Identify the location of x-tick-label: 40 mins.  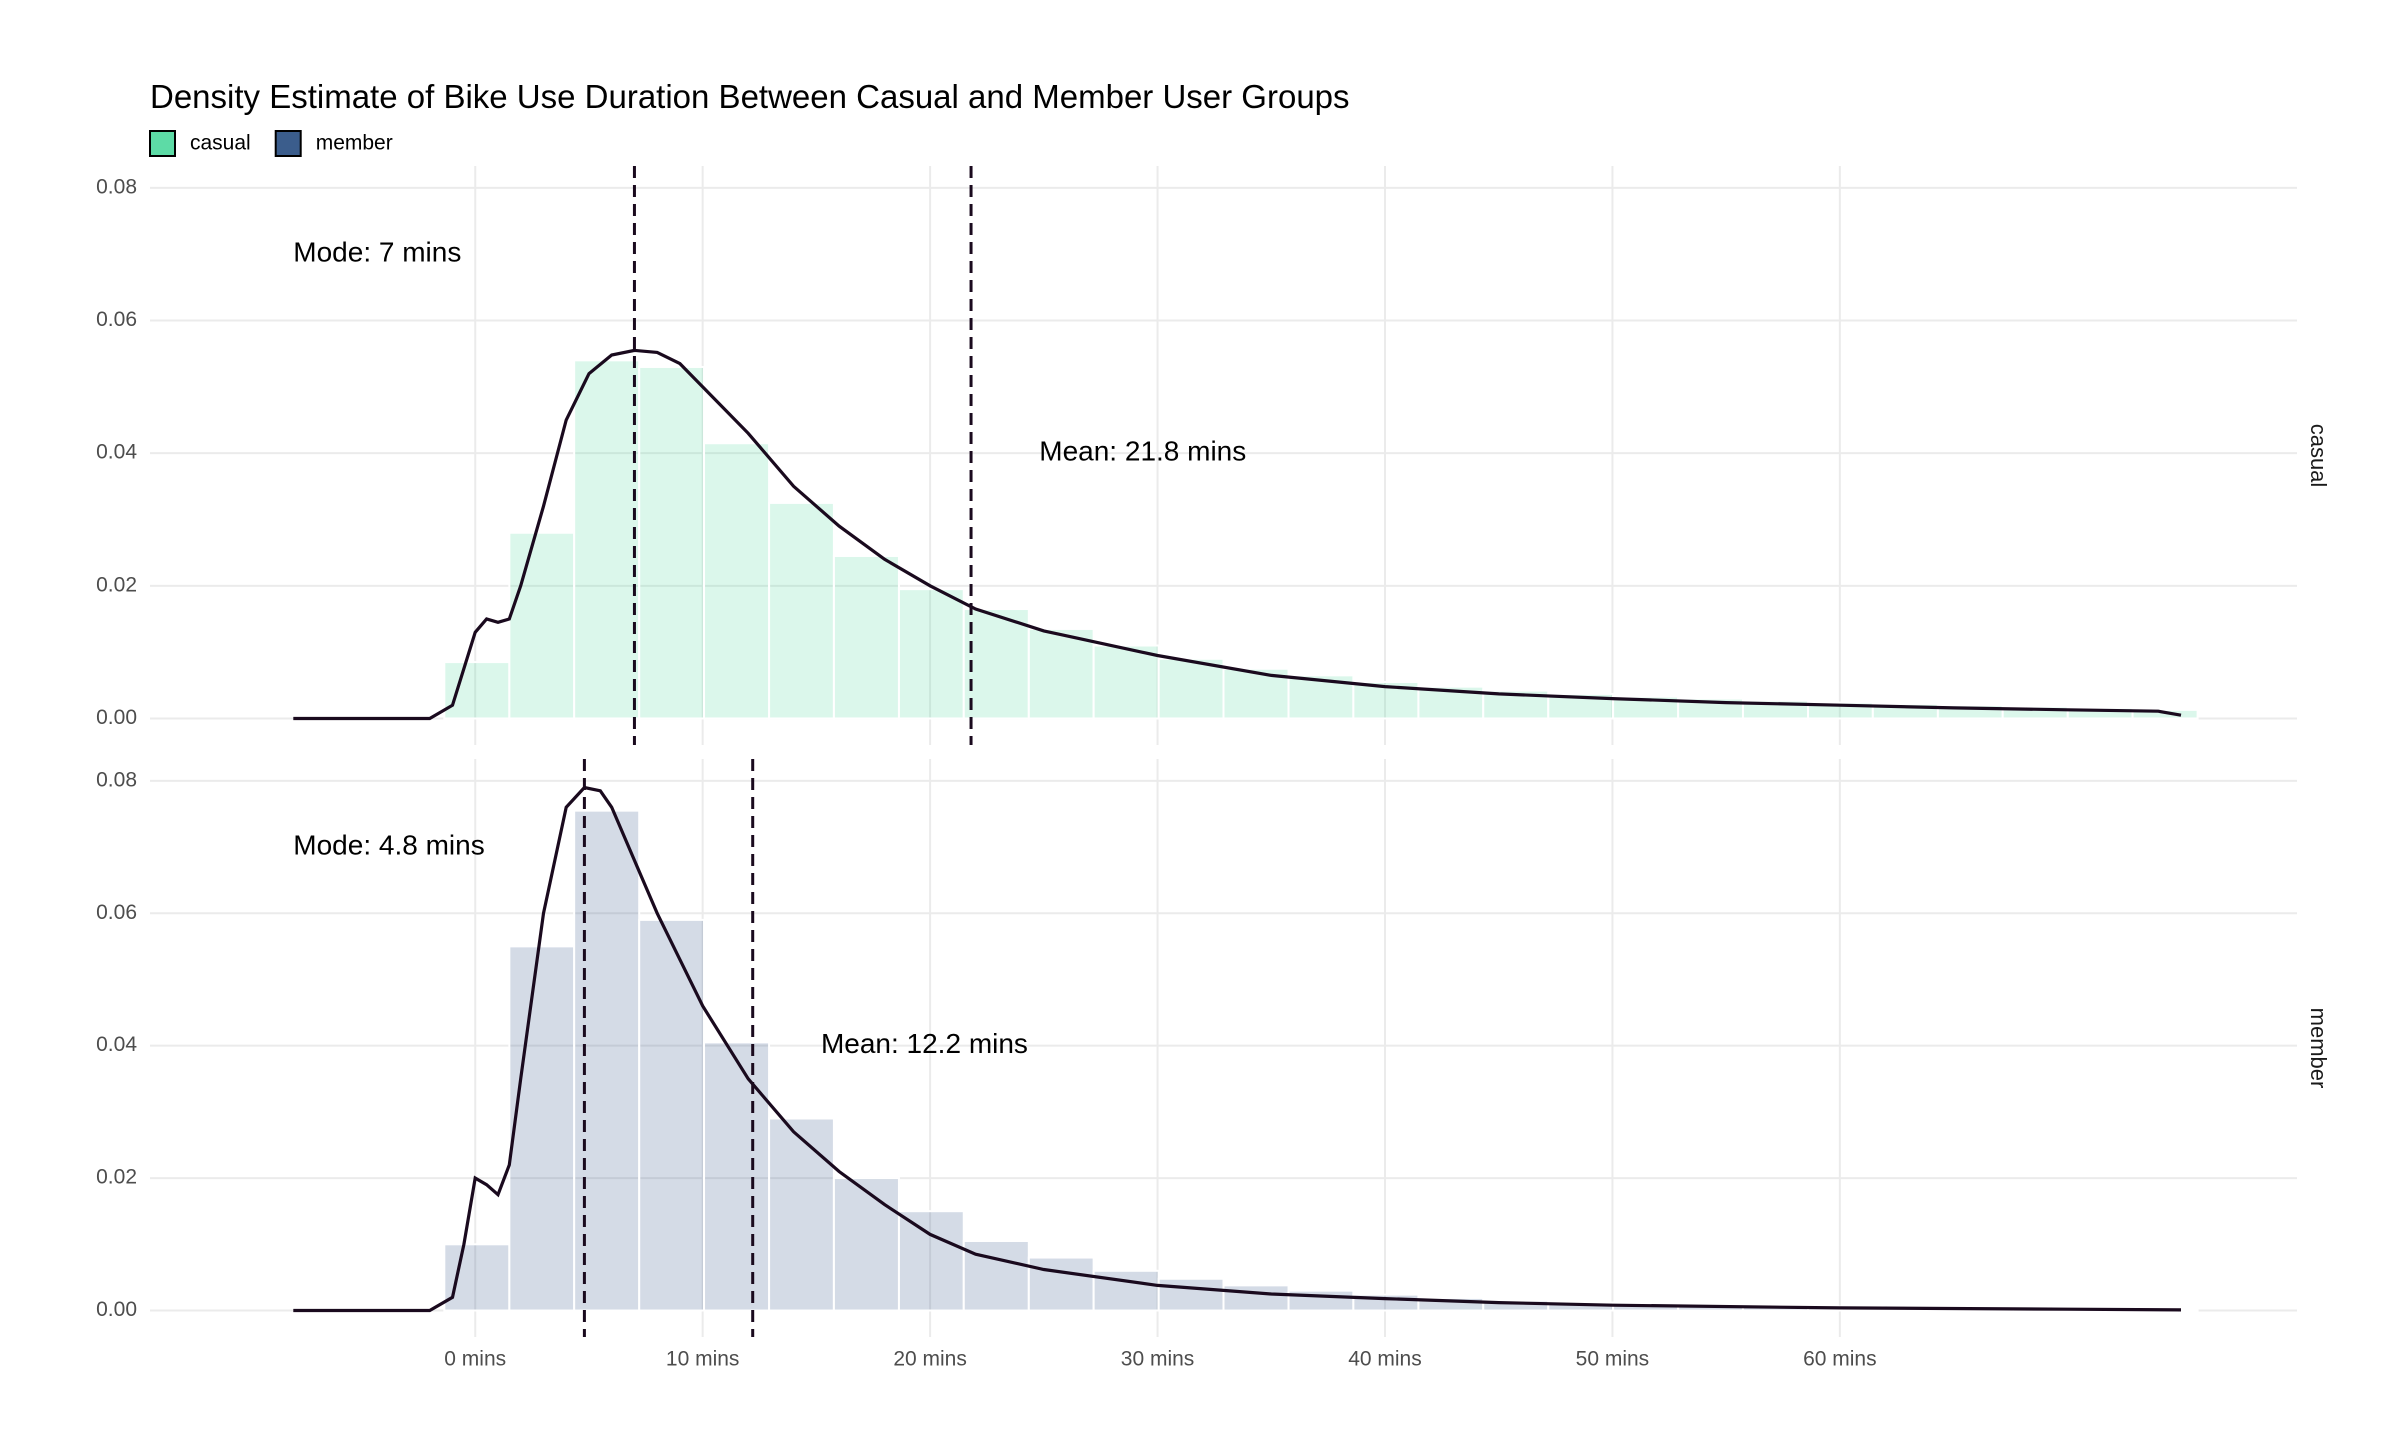
(1385, 1359).